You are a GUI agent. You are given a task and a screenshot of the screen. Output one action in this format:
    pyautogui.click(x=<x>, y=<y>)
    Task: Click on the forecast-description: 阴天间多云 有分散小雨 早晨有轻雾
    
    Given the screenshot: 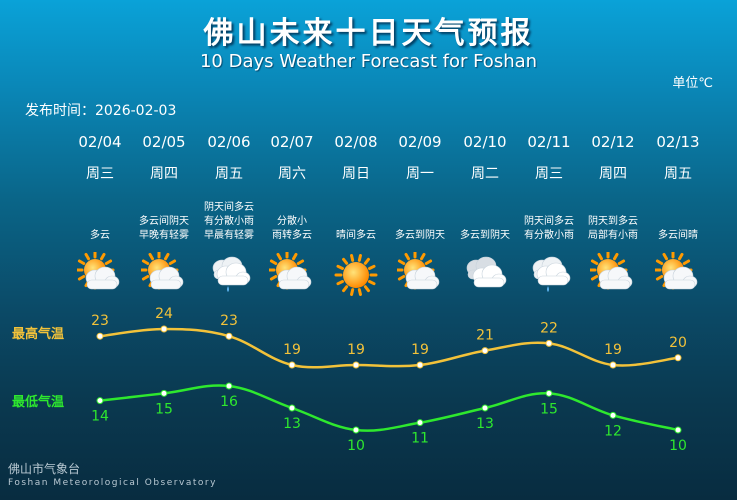 What is the action you would take?
    pyautogui.click(x=229, y=218)
    